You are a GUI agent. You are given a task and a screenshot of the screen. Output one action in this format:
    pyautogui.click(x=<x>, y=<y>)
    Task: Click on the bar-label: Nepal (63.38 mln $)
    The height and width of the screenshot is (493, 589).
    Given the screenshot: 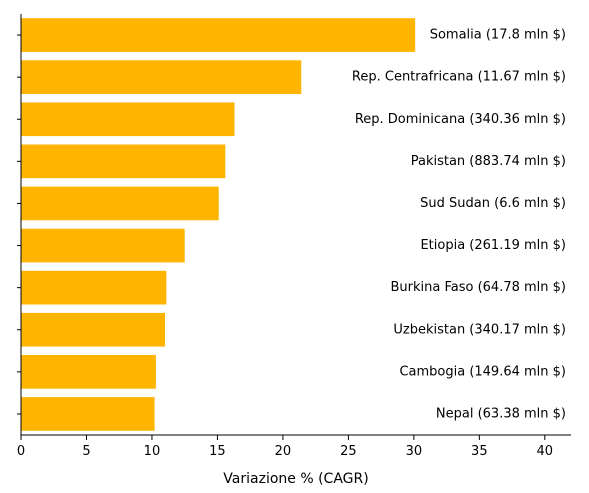 What is the action you would take?
    pyautogui.click(x=501, y=413)
    